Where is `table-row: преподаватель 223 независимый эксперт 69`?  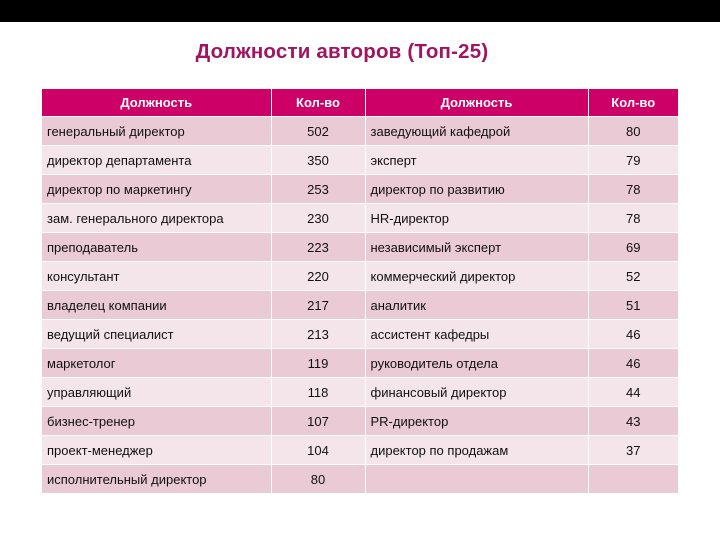
table-row: преподаватель 223 независимый эксперт 69 is located at coordinates (360, 247).